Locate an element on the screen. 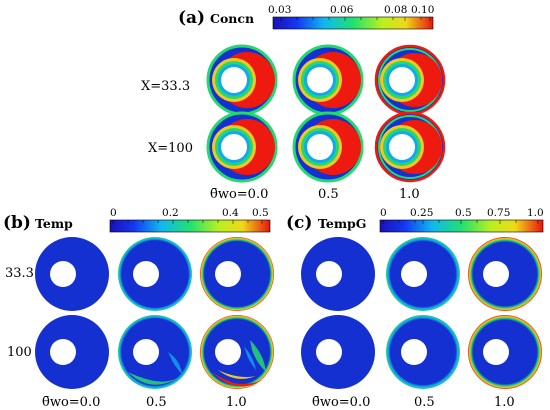 Image resolution: width=550 pixels, height=410 pixels. panel-c-letter: (c) is located at coordinates (299, 223).